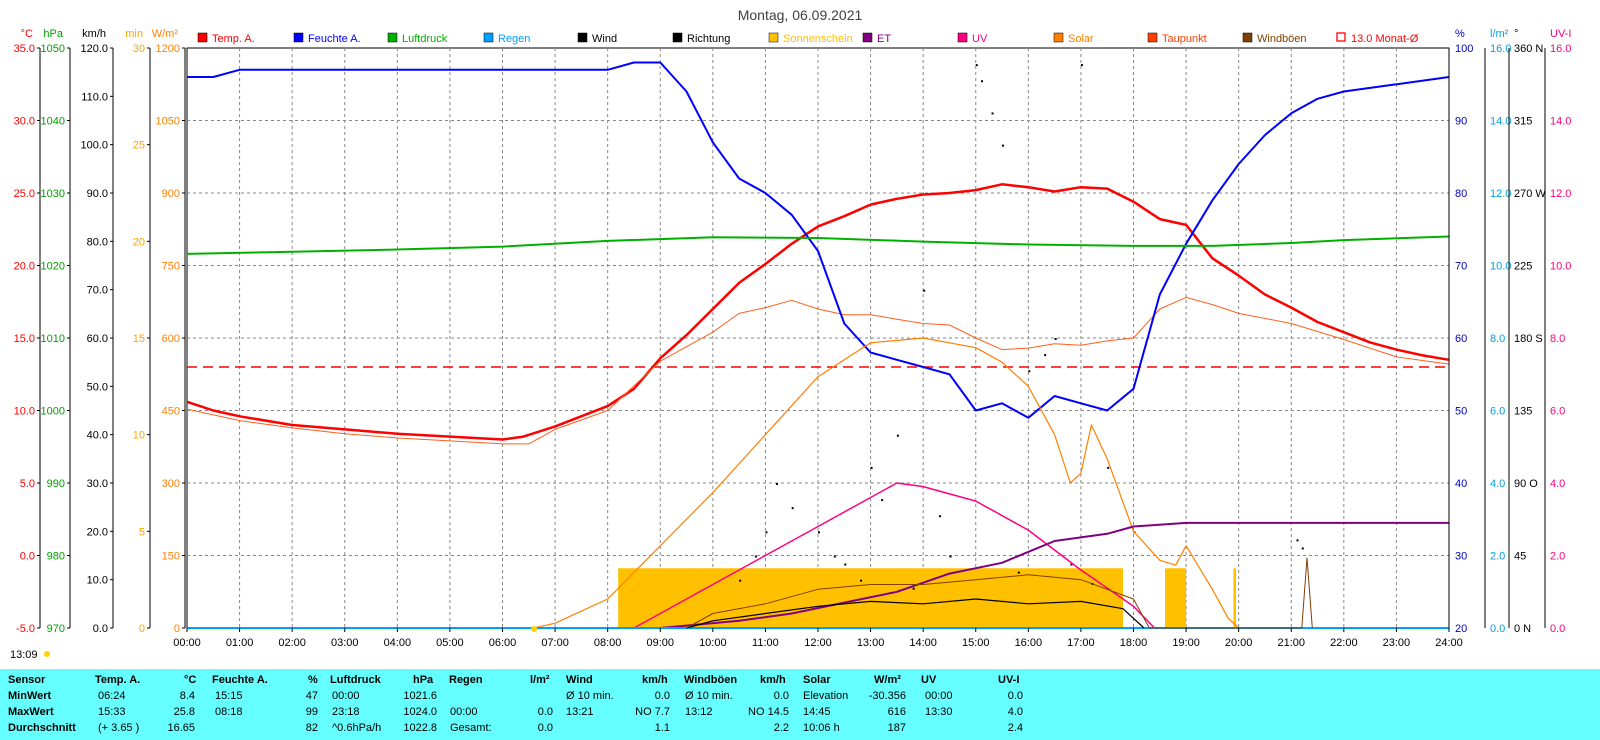 Image resolution: width=1600 pixels, height=740 pixels. What do you see at coordinates (30, 696) in the screenshot?
I see `table-cell-label: MinWert` at bounding box center [30, 696].